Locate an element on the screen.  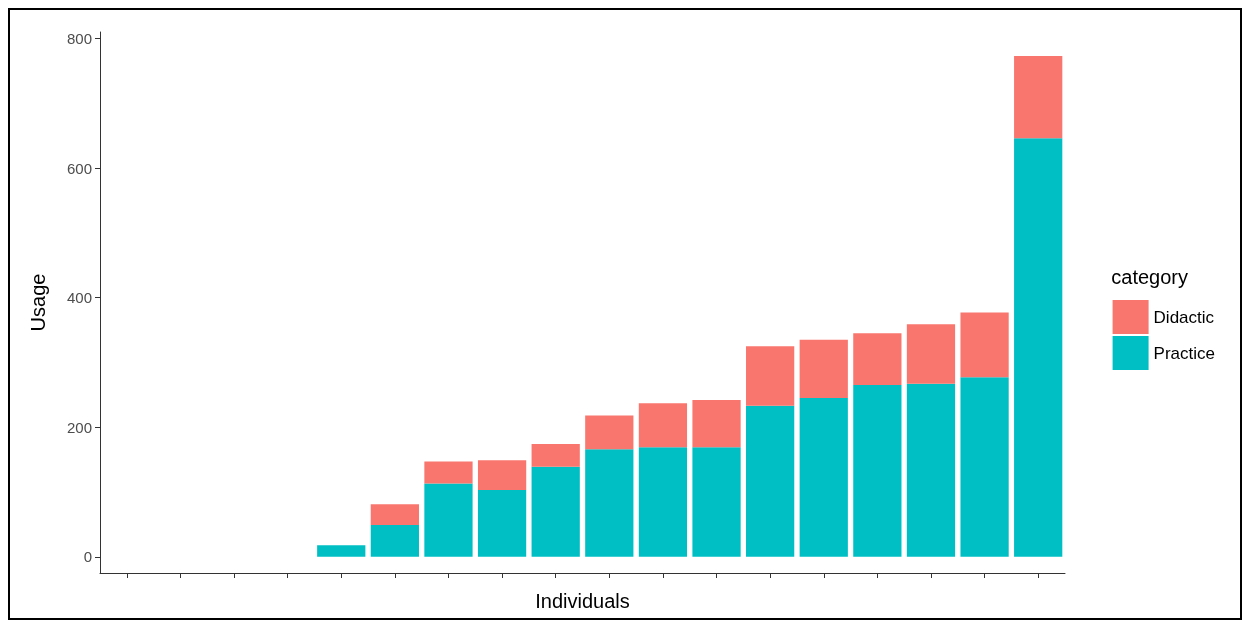
x-axis-title: Individuals is located at coordinates (582, 601).